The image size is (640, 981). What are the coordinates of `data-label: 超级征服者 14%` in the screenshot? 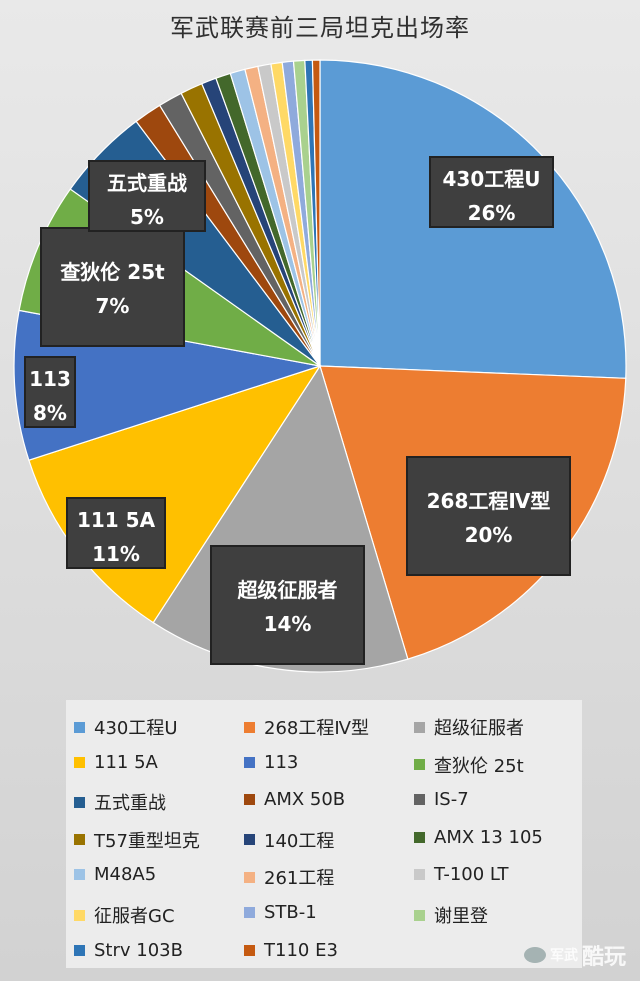 It's located at (287, 605).